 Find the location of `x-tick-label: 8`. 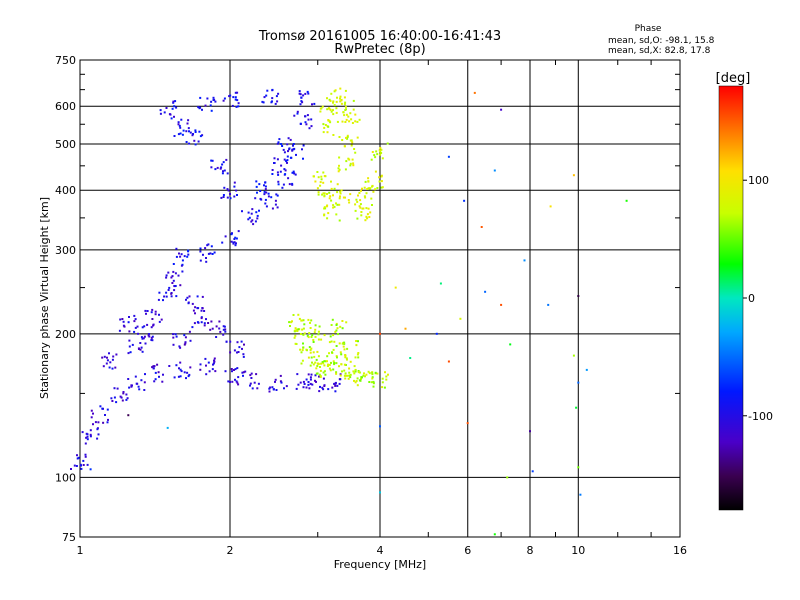

x-tick-label: 8 is located at coordinates (530, 550).